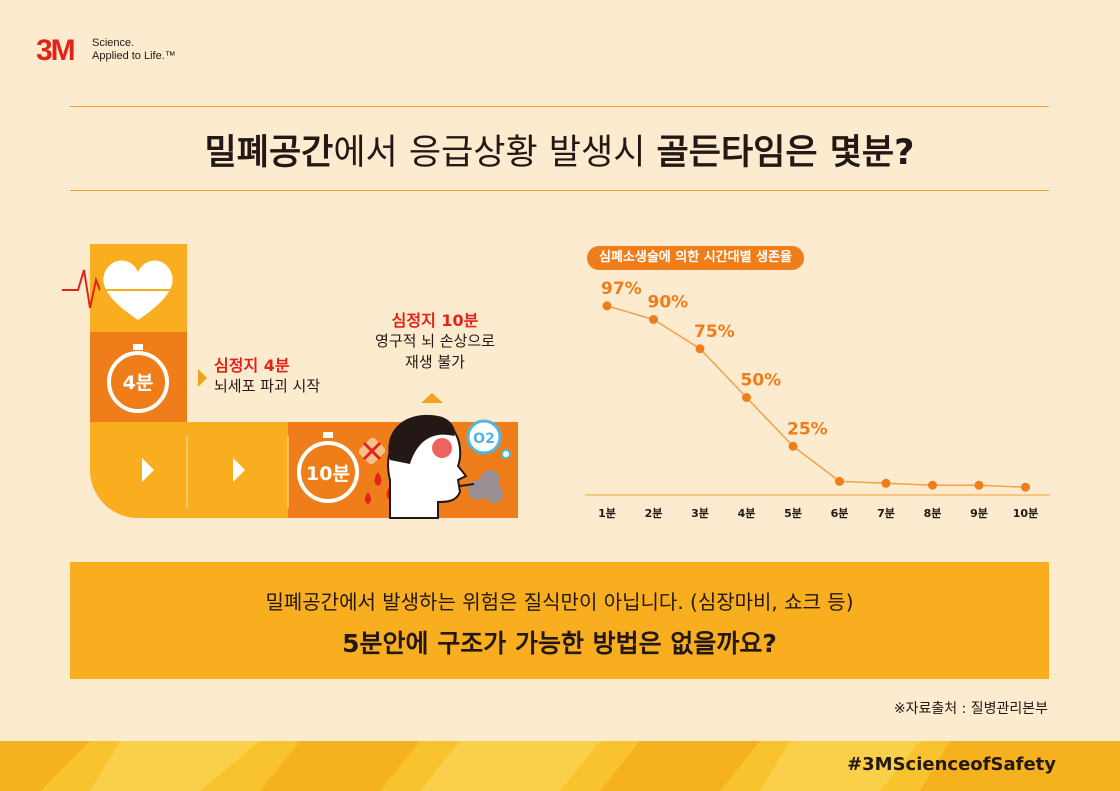 The image size is (1120, 791). Describe the element at coordinates (970, 709) in the screenshot. I see `data-source: ※자료출처 : 질병관리본부` at that location.